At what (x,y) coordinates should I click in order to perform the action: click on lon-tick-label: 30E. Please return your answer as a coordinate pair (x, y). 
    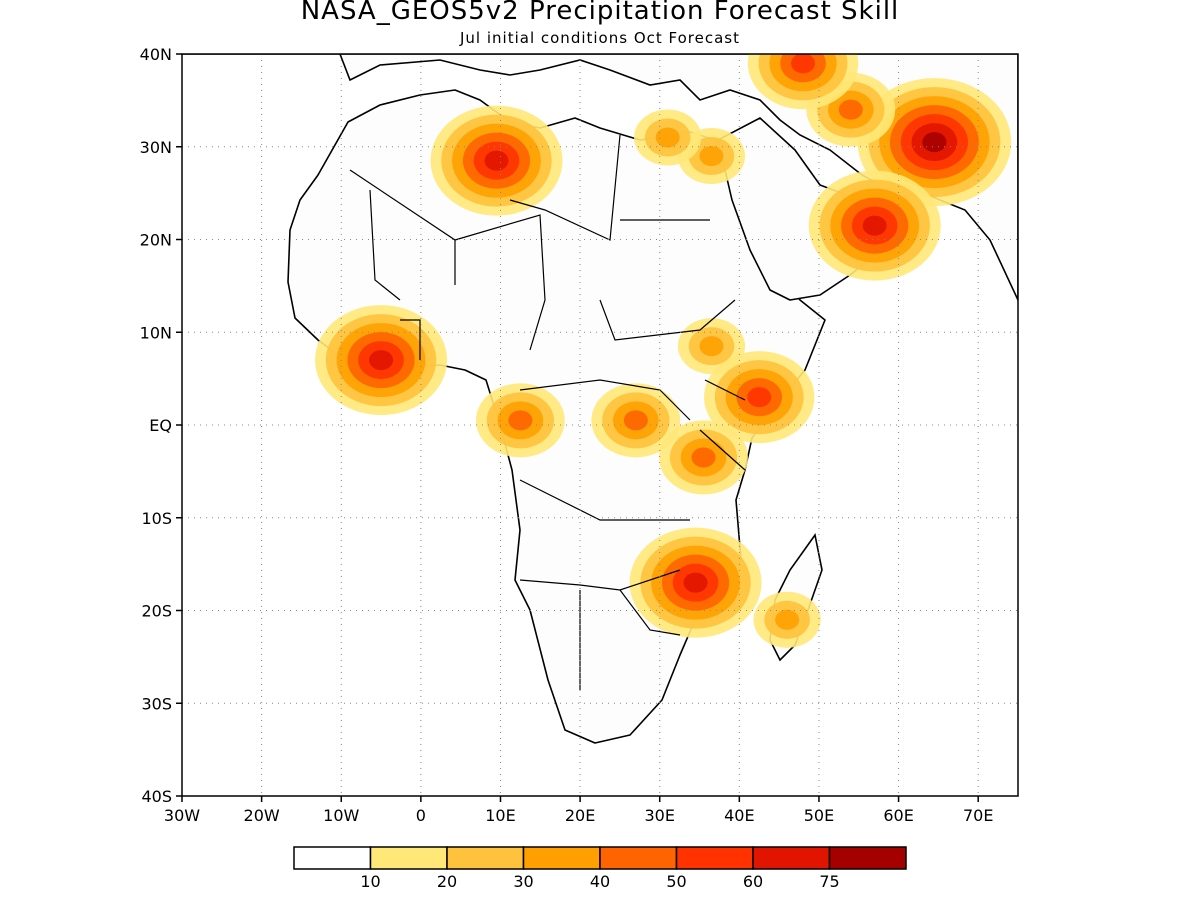
    Looking at the image, I should click on (659, 815).